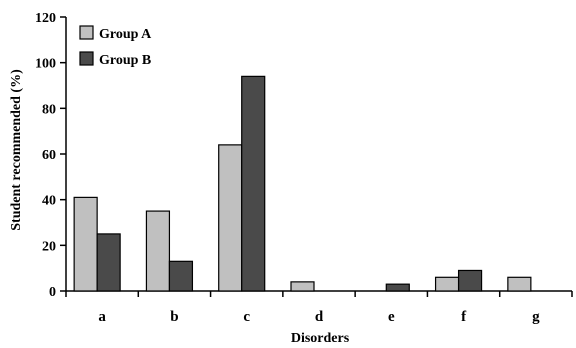 Image resolution: width=576 pixels, height=348 pixels. I want to click on y-tick-label: 20, so click(49, 246).